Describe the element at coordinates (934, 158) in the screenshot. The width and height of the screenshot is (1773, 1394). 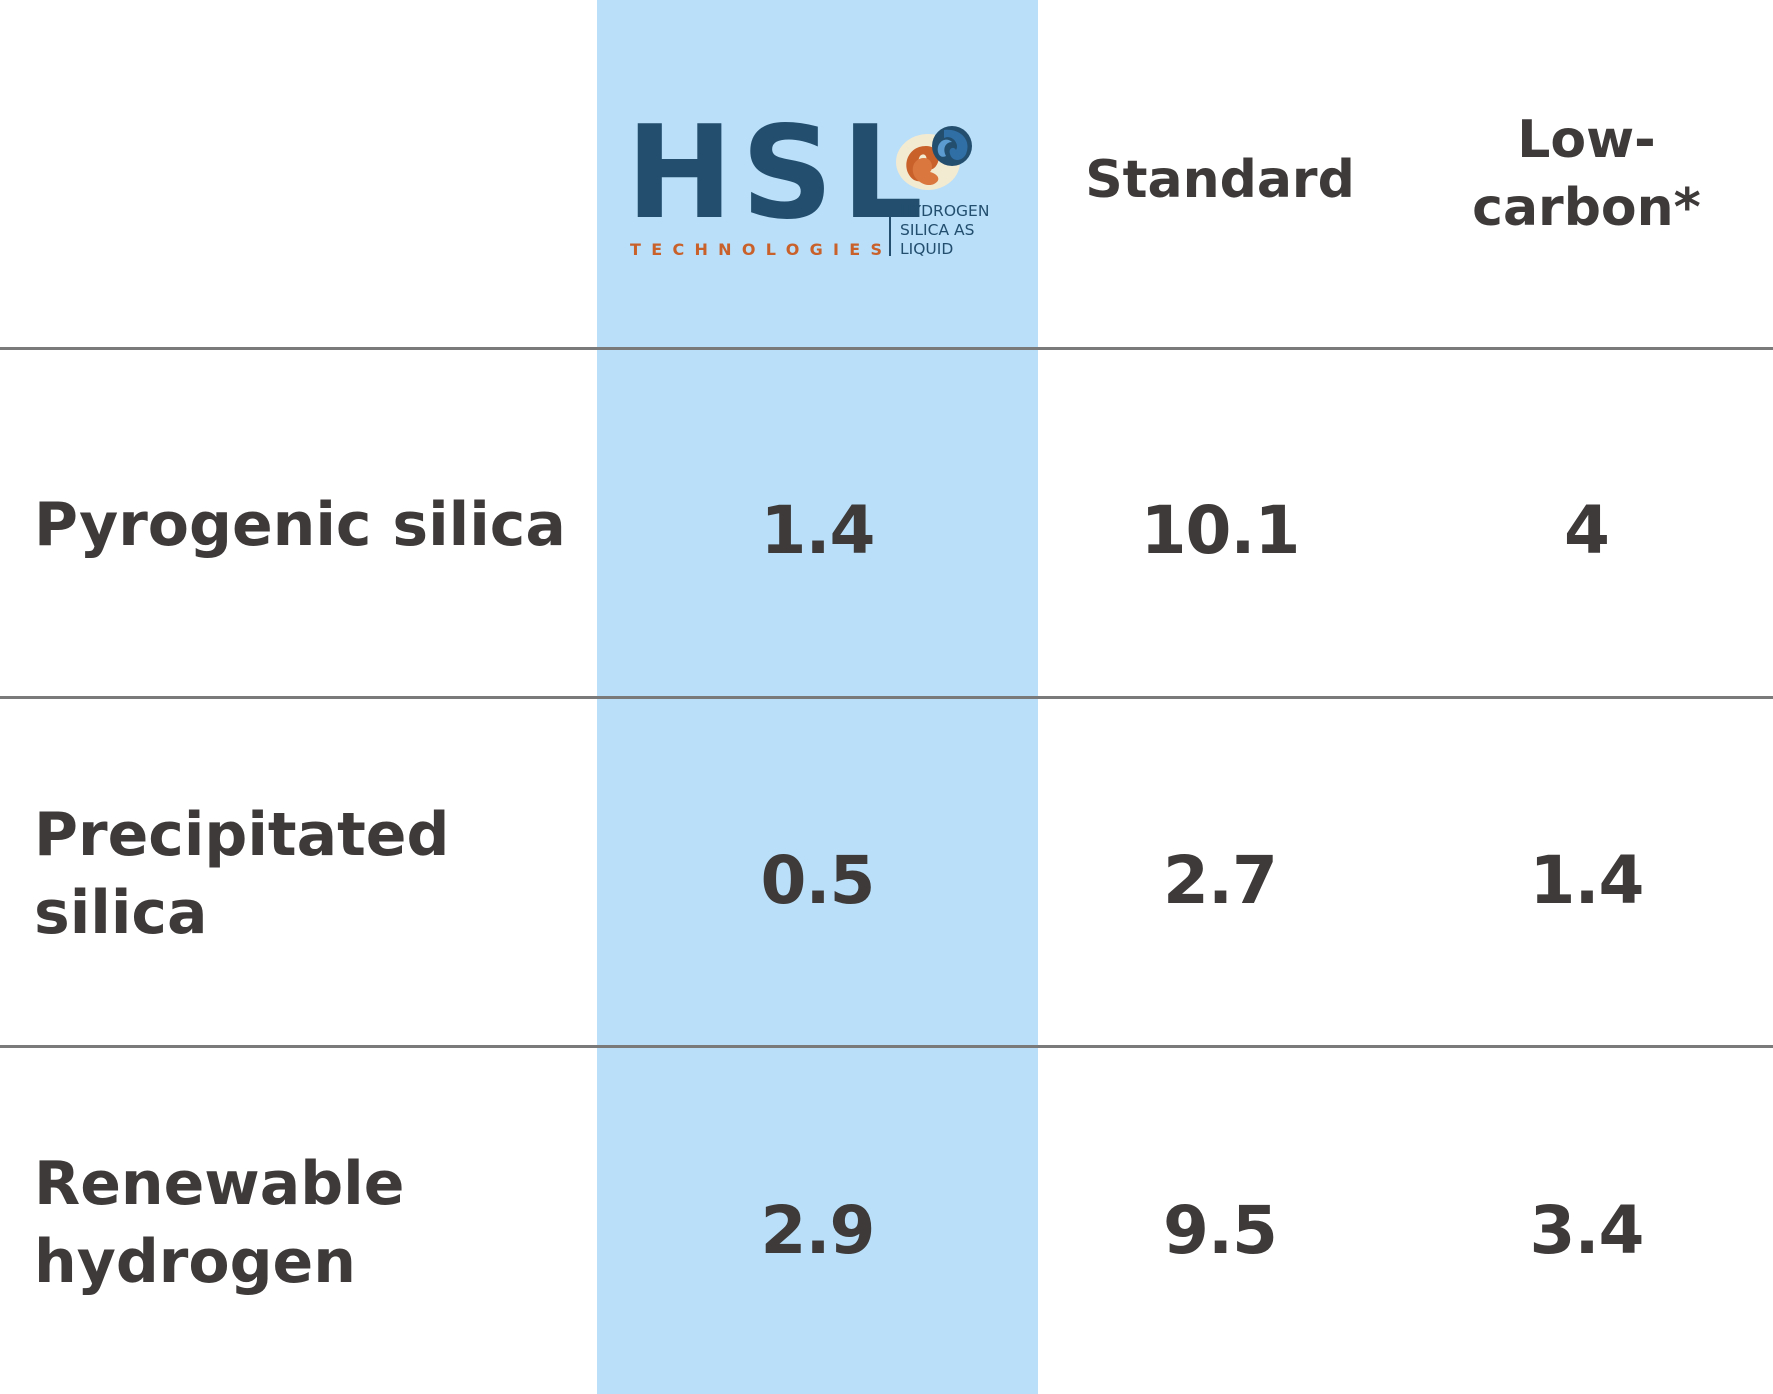
I see `droplet-swirl-icon` at that location.